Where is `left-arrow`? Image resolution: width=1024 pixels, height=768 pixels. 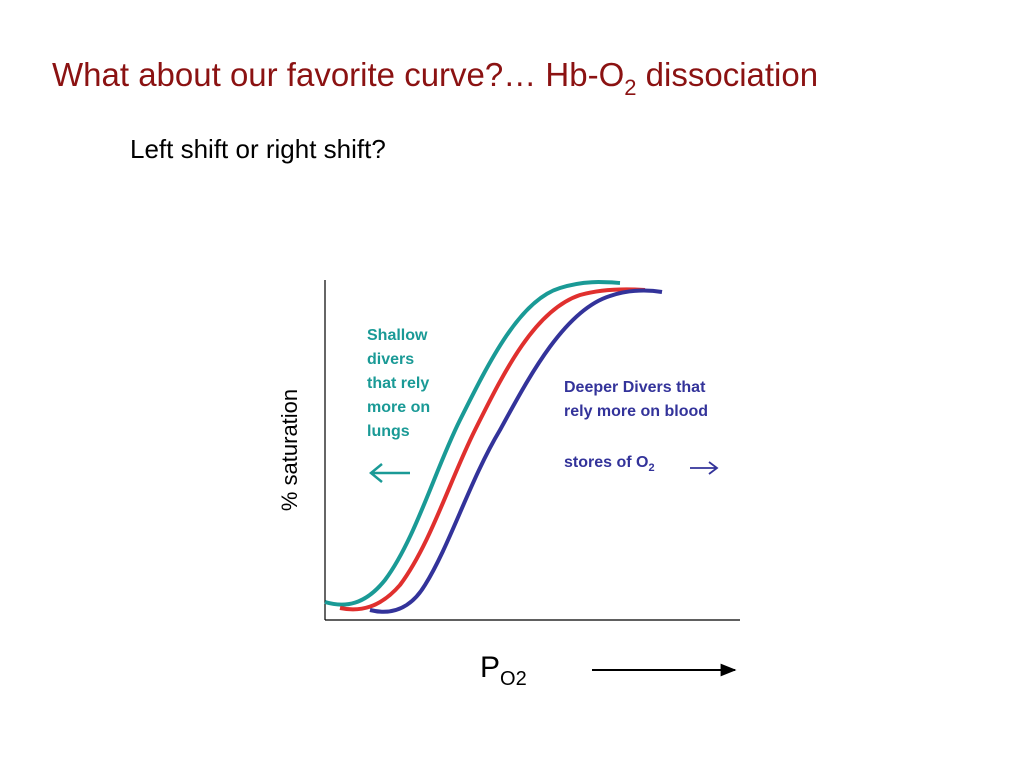
left-arrow is located at coordinates (389, 473).